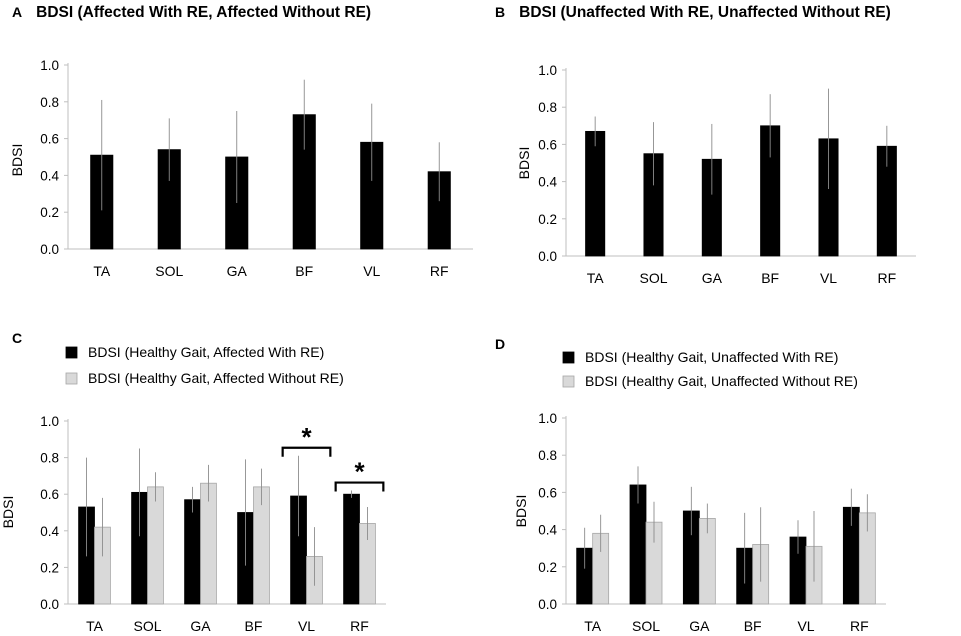 The height and width of the screenshot is (636, 961). Describe the element at coordinates (547, 530) in the screenshot. I see `panel-d-y-tick-label: 0.4` at that location.